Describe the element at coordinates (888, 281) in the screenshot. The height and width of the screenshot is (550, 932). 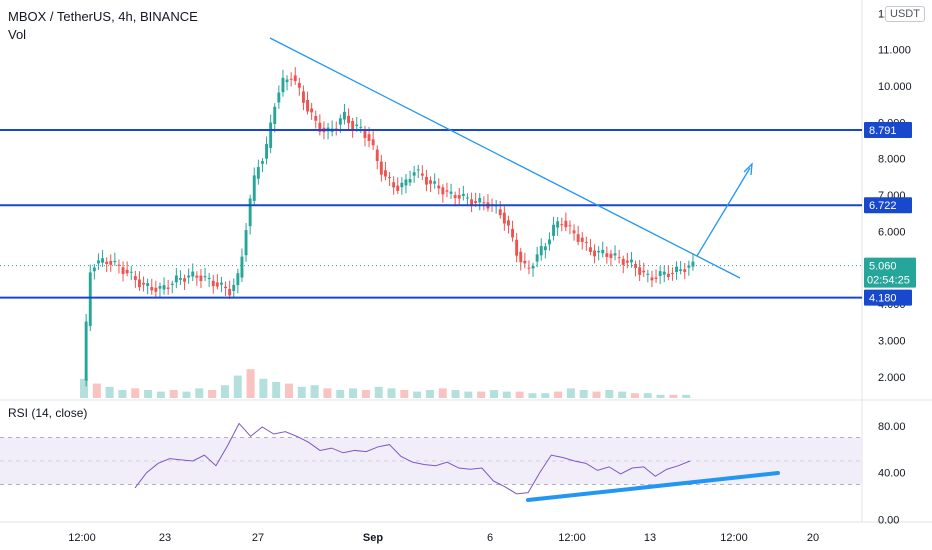
I see `countdown-label: 02:54:25` at that location.